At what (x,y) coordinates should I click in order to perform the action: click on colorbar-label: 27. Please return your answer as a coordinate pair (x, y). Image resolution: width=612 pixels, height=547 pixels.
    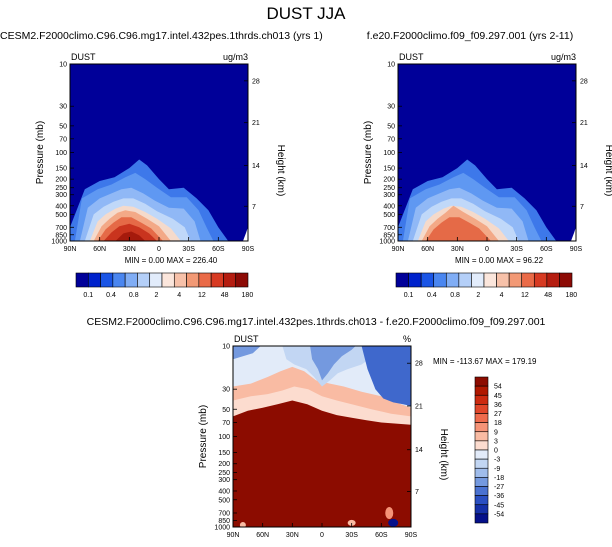
    Looking at the image, I should click on (498, 414).